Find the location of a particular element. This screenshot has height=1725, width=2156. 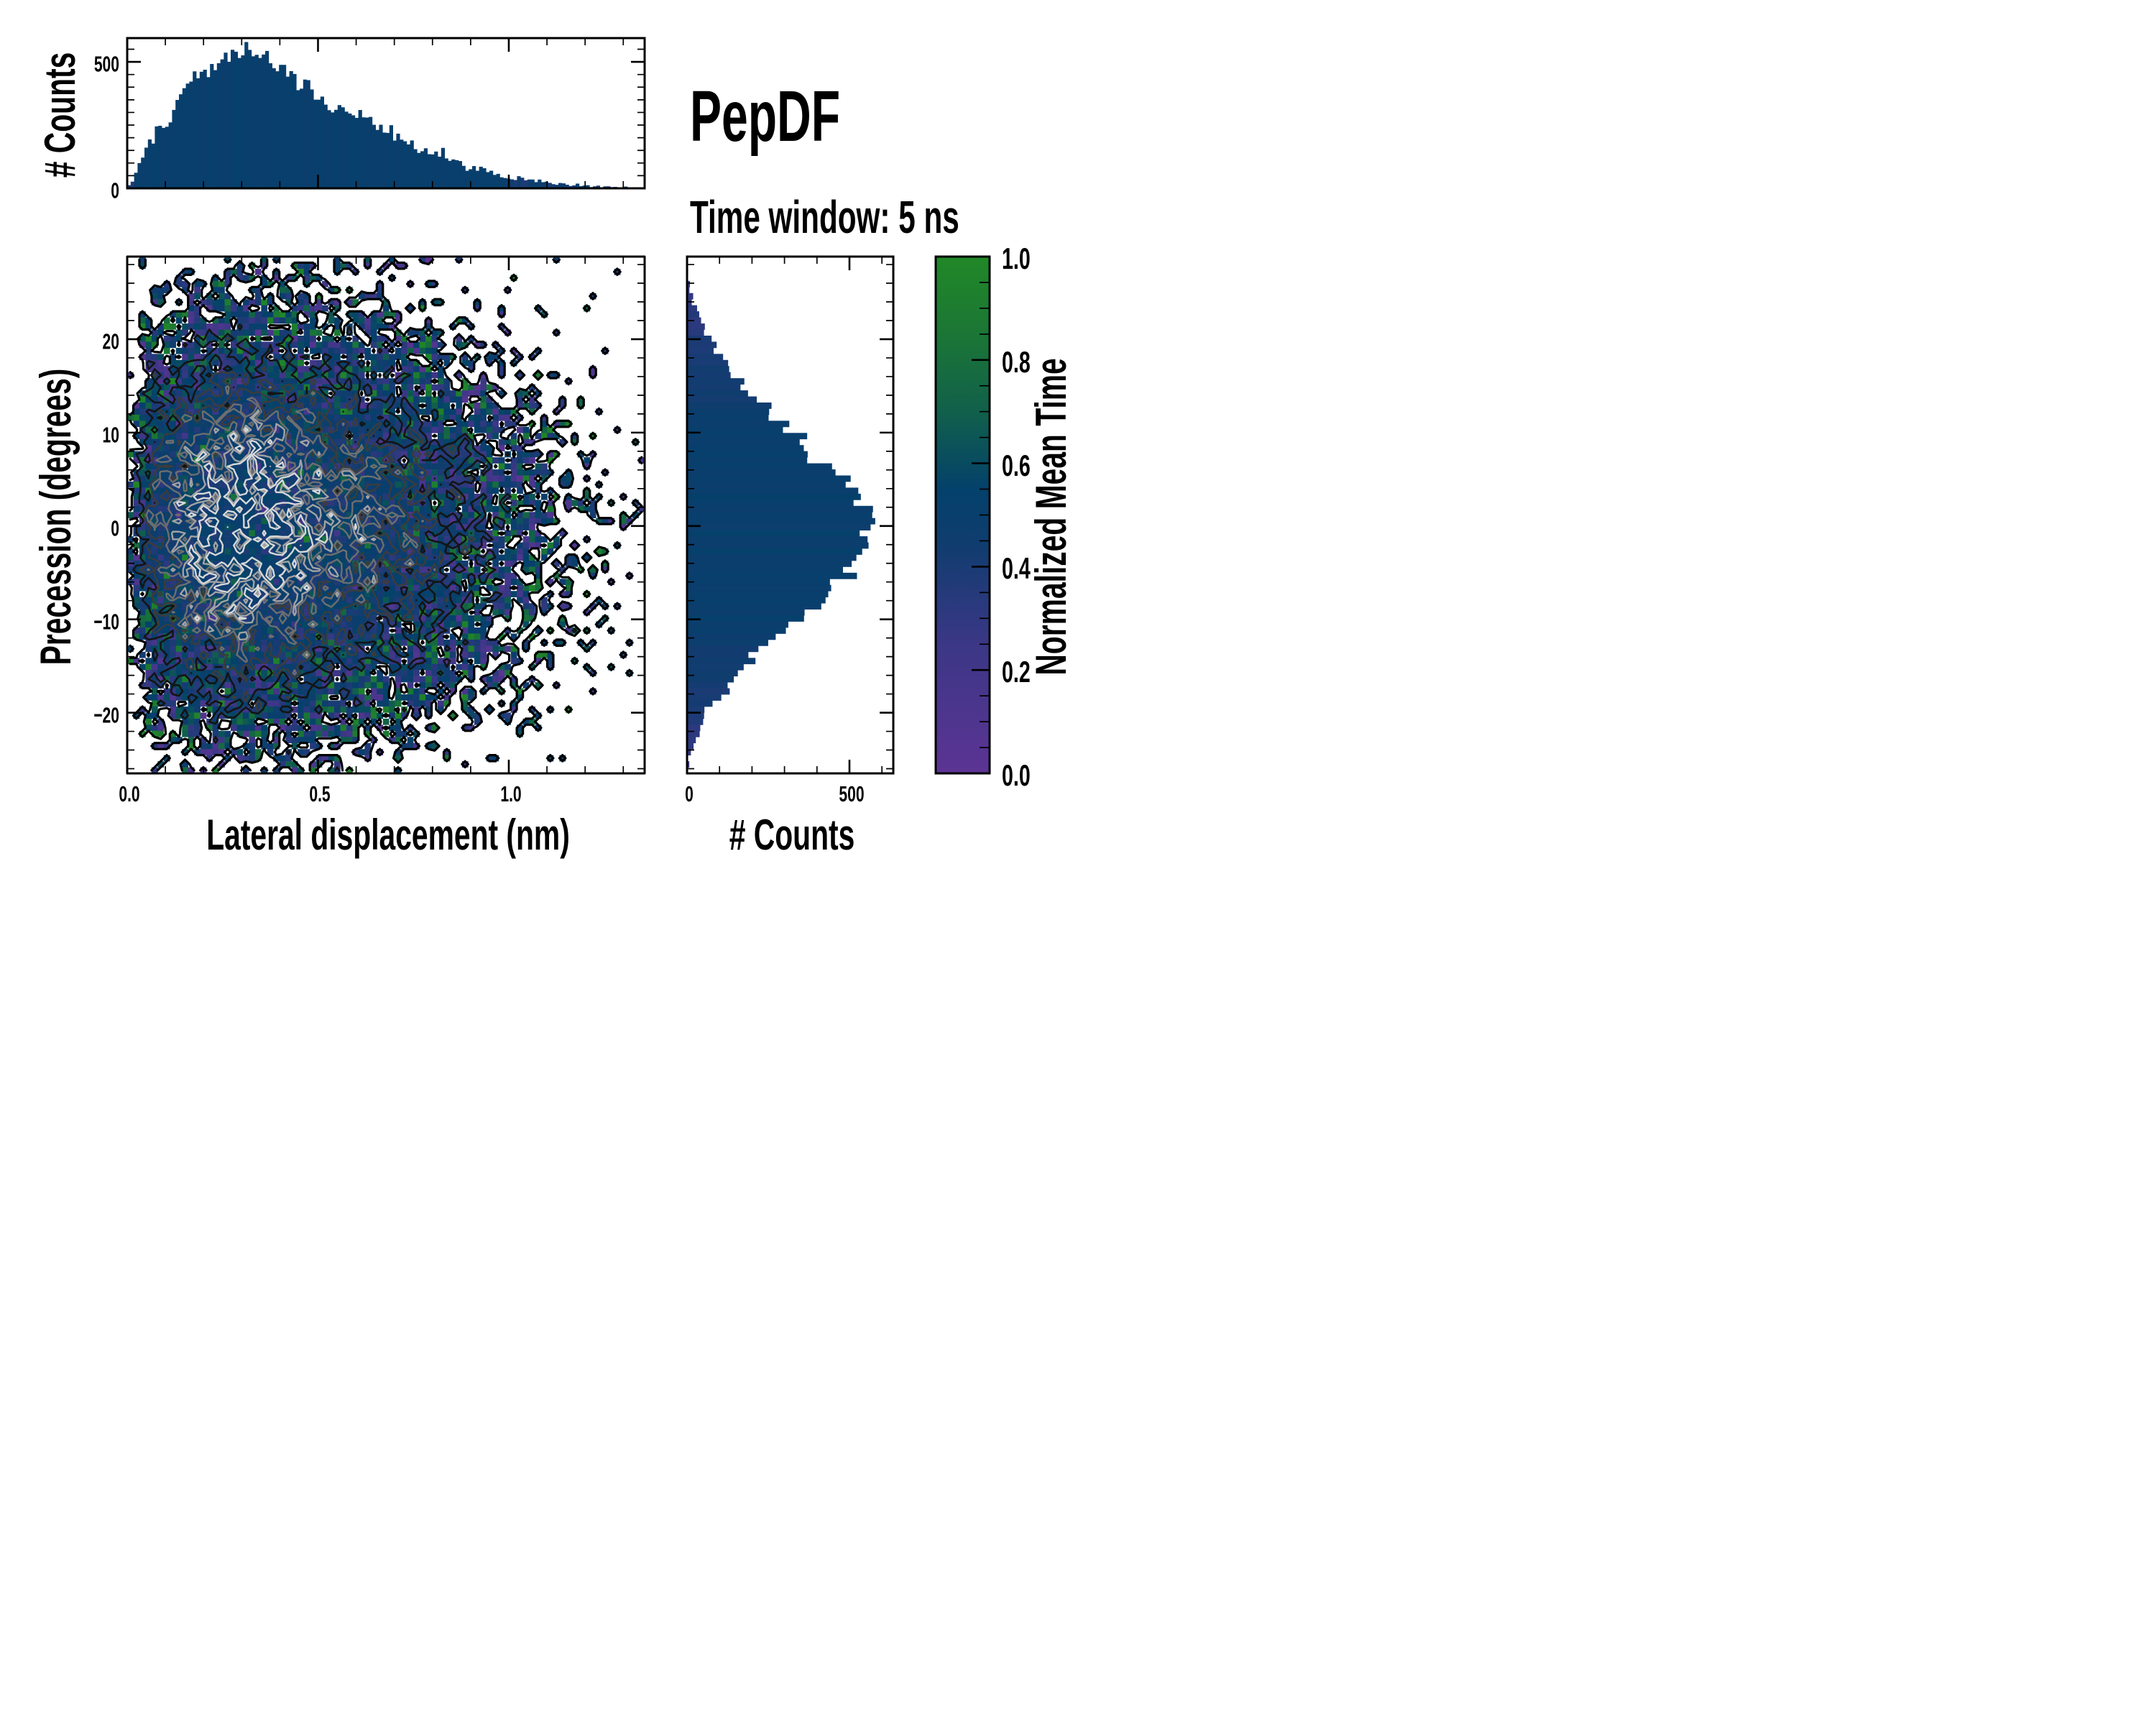

plot-title: PepDF is located at coordinates (765, 116).